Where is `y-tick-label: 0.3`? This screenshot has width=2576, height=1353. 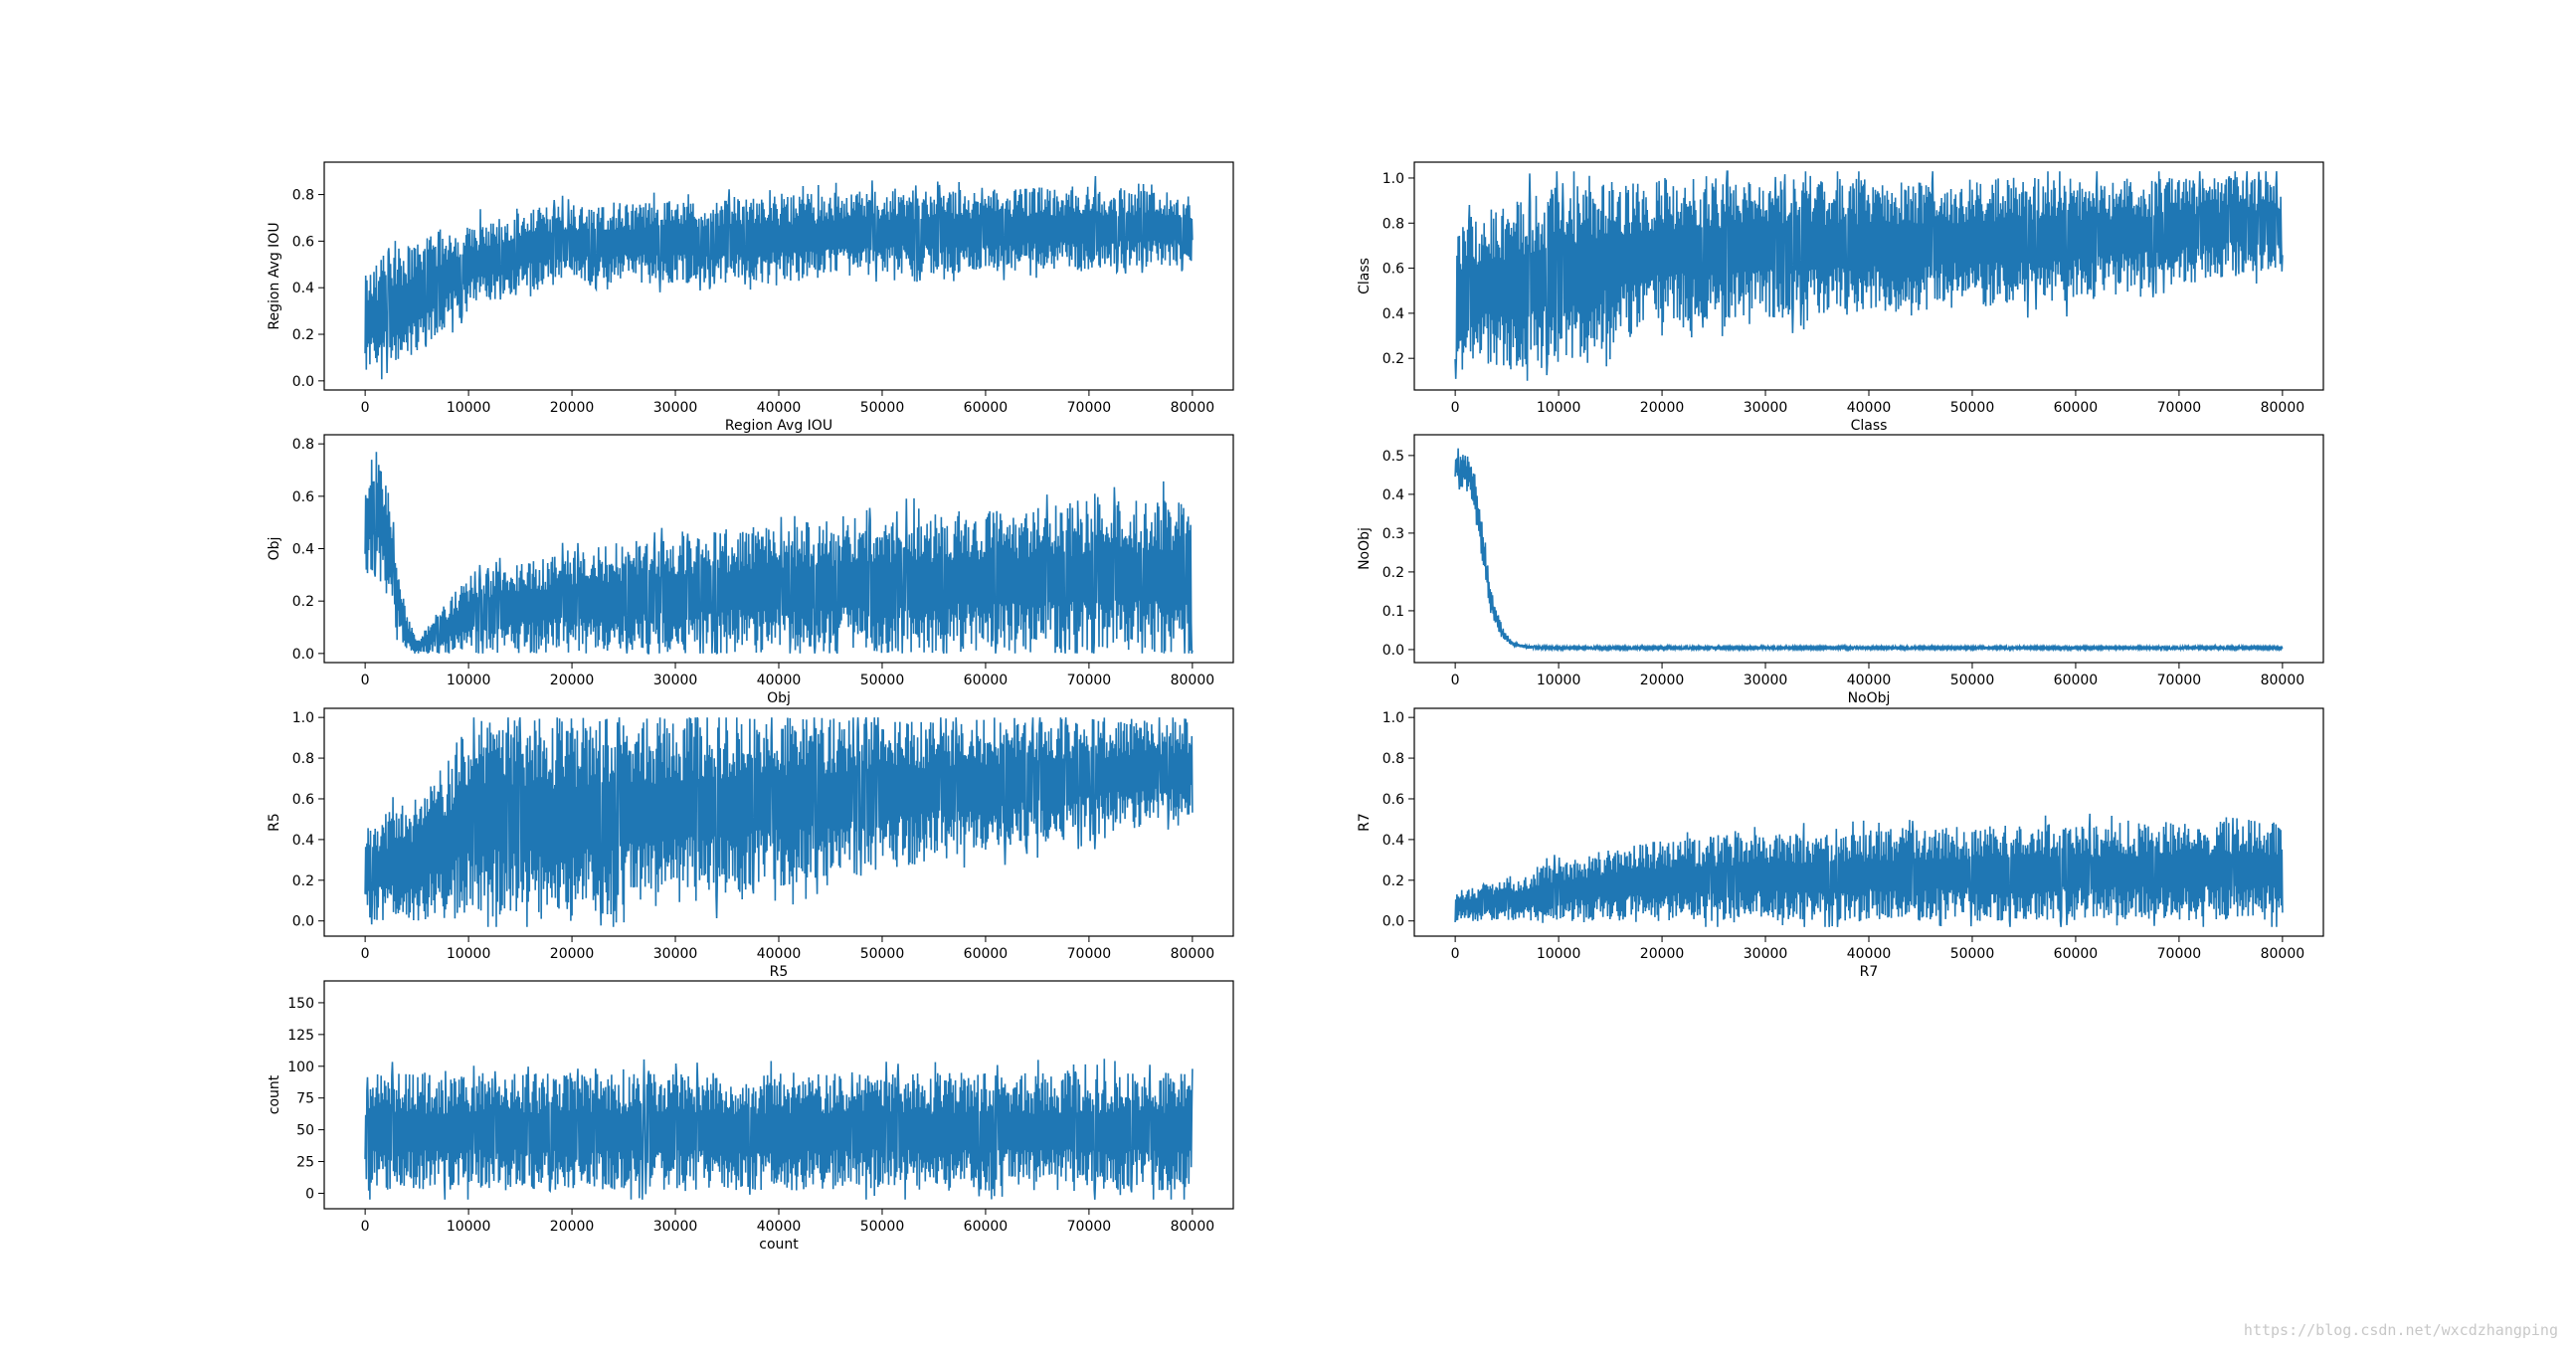 y-tick-label: 0.3 is located at coordinates (1393, 534).